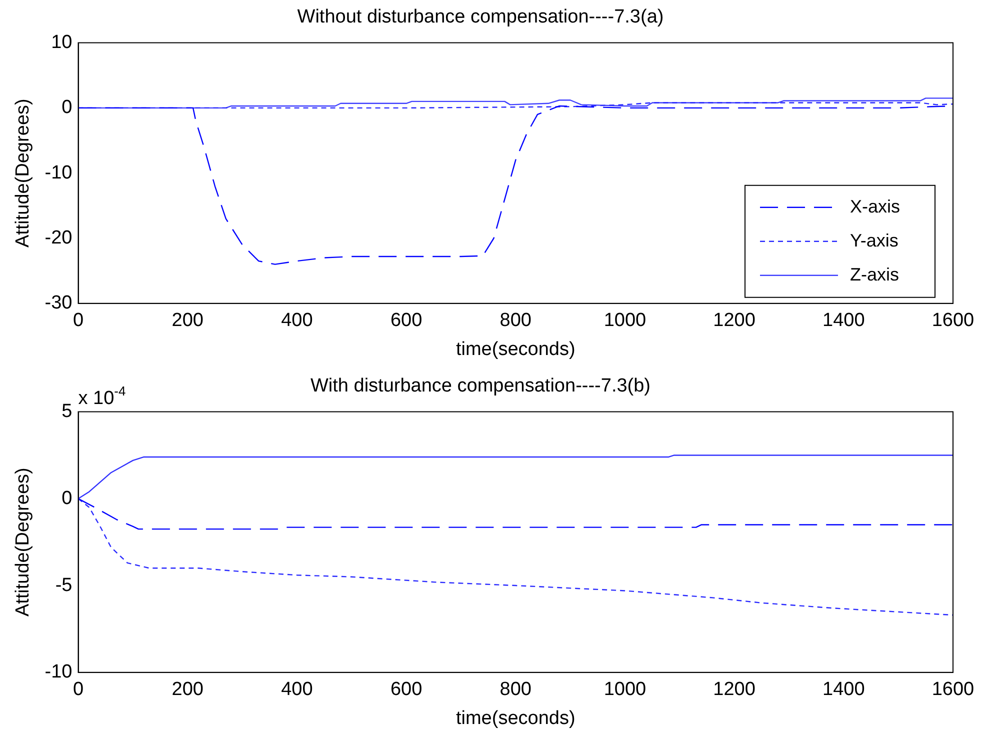 The height and width of the screenshot is (738, 983). I want to click on y-tick-label: 10, so click(61, 43).